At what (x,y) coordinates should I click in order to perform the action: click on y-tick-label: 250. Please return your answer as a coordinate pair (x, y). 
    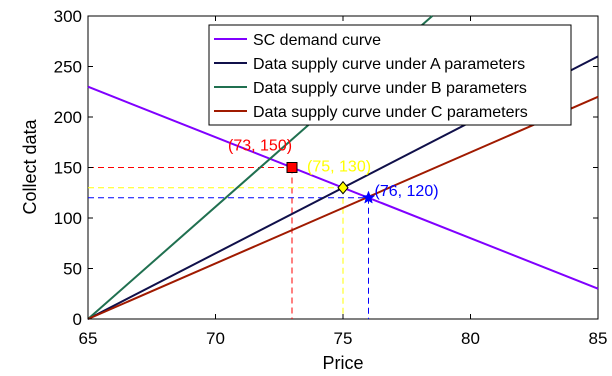
    Looking at the image, I should click on (68, 67).